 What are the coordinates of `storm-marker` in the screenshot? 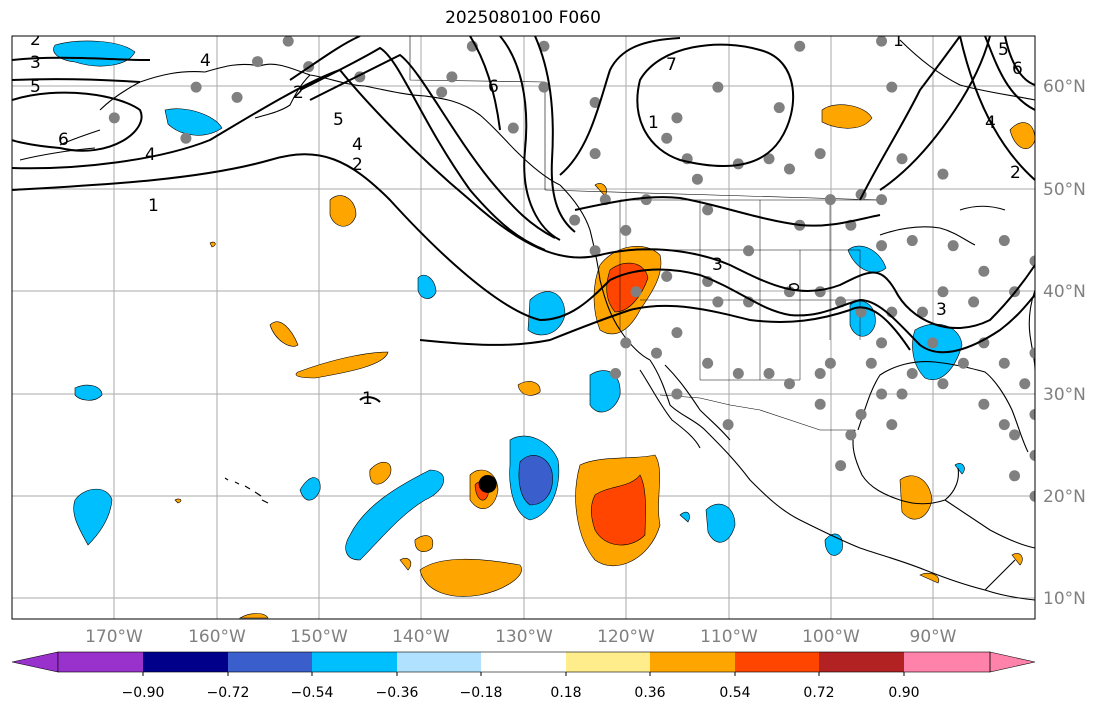 It's located at (487, 483).